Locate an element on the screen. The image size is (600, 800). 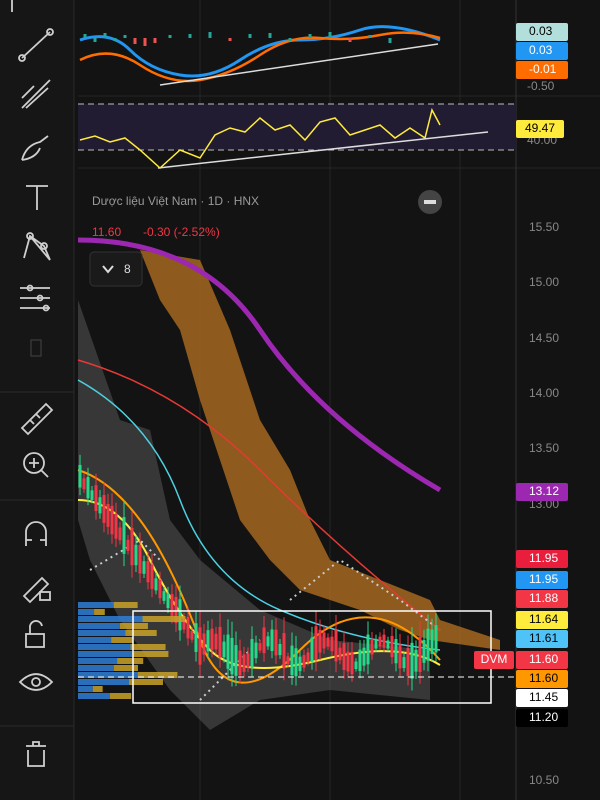
price-axis-label: 14.50 is located at coordinates (544, 338).